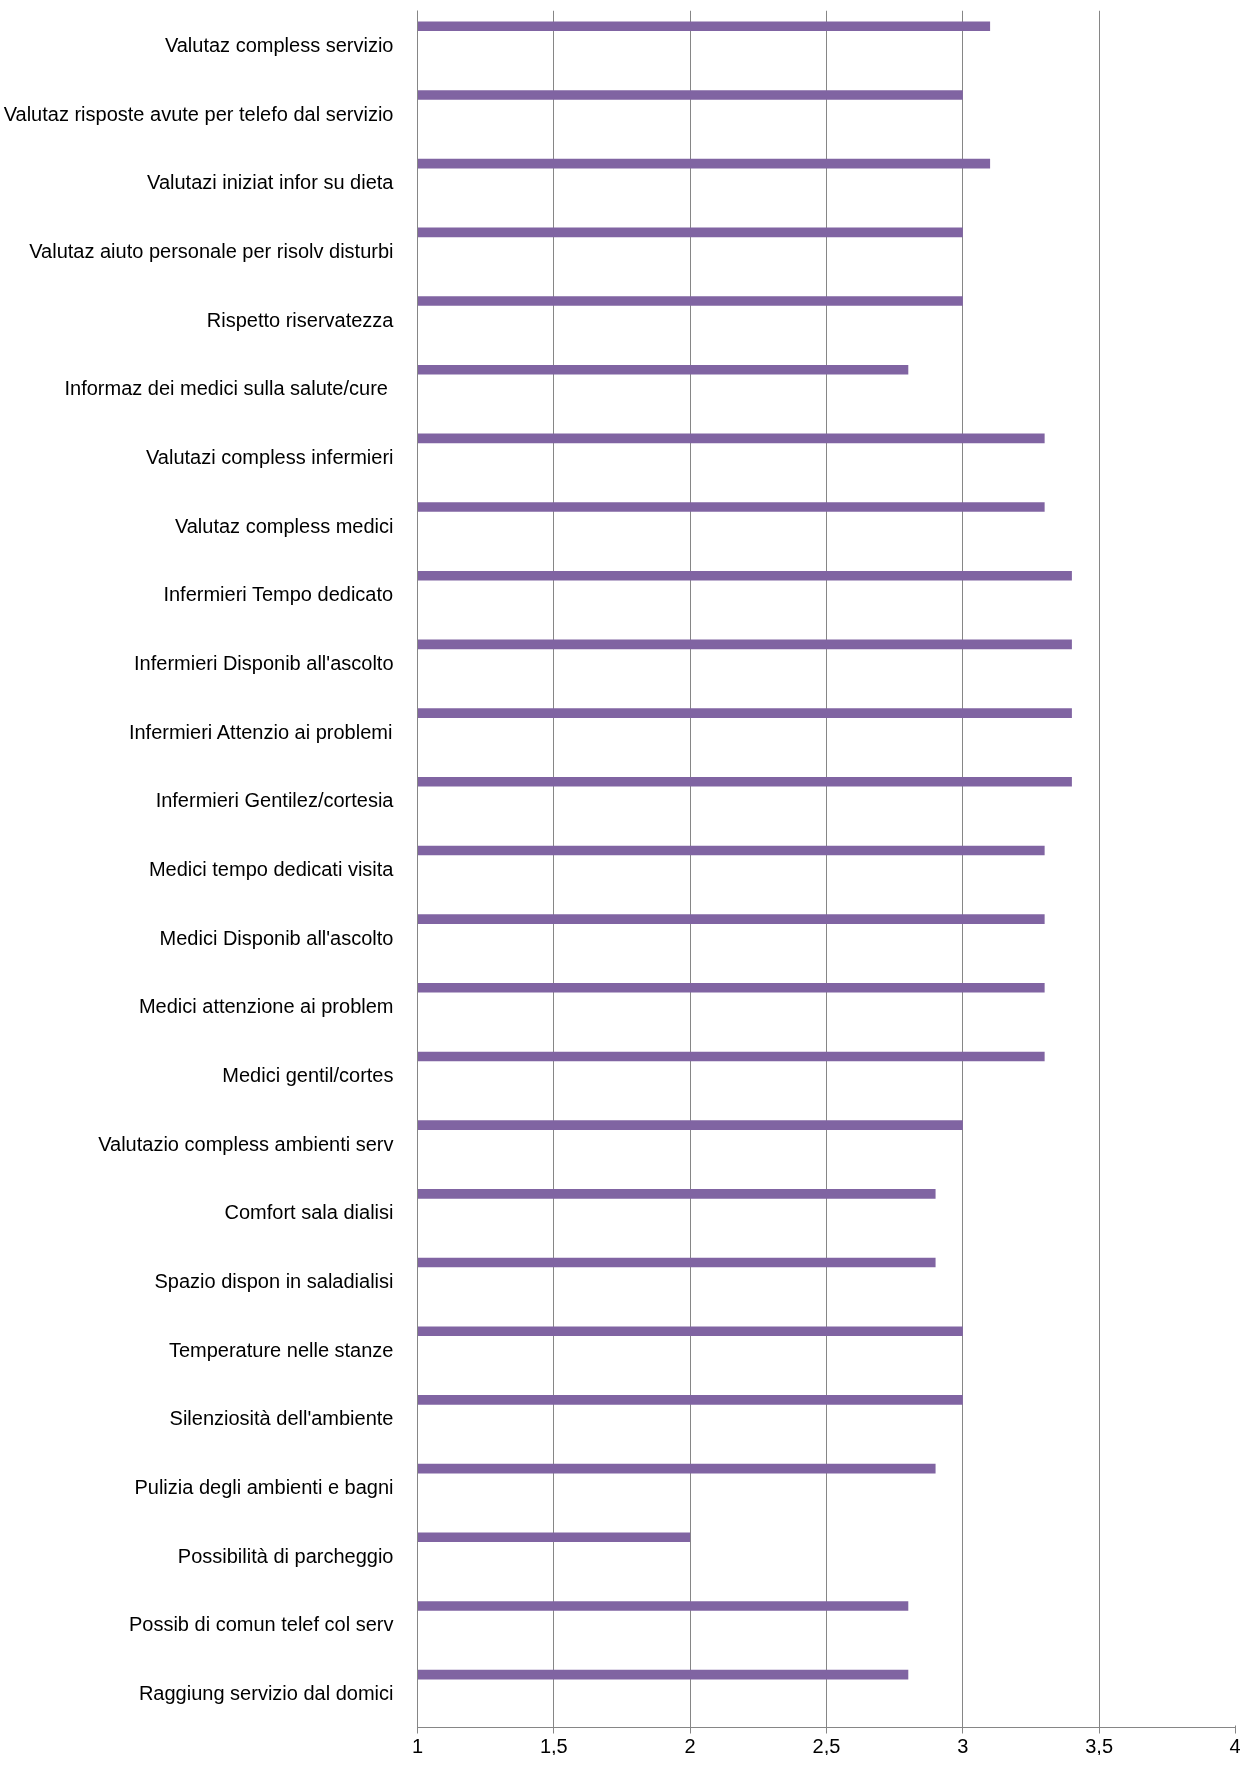 This screenshot has width=1247, height=1765. I want to click on y-tick-label: Silenziosità dell'ambiente, so click(281, 1418).